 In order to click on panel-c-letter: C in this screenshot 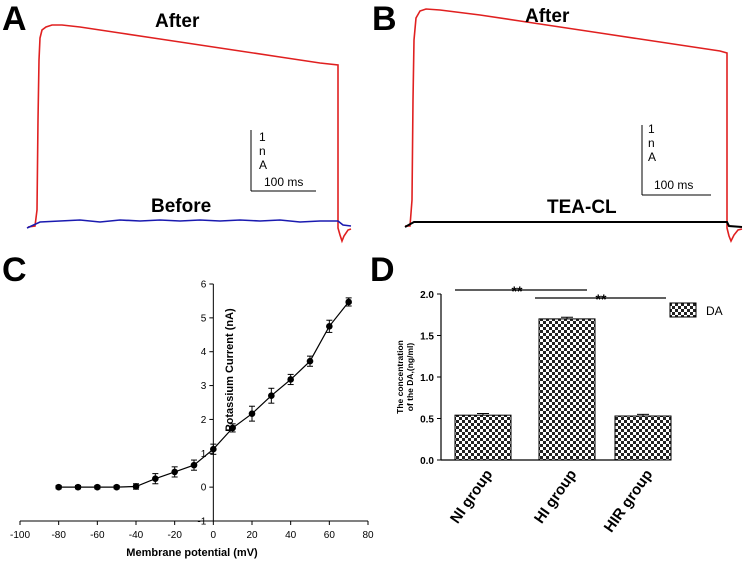, I will do `click(14, 270)`.